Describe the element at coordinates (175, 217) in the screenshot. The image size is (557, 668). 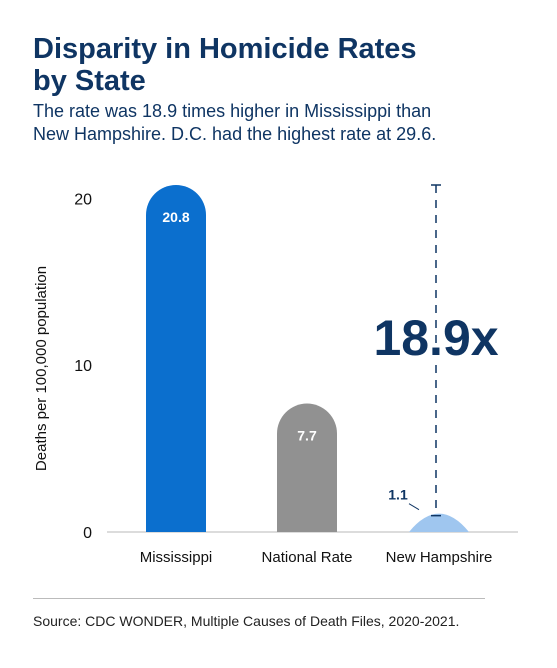
I see `bar-value-label: 20.8` at that location.